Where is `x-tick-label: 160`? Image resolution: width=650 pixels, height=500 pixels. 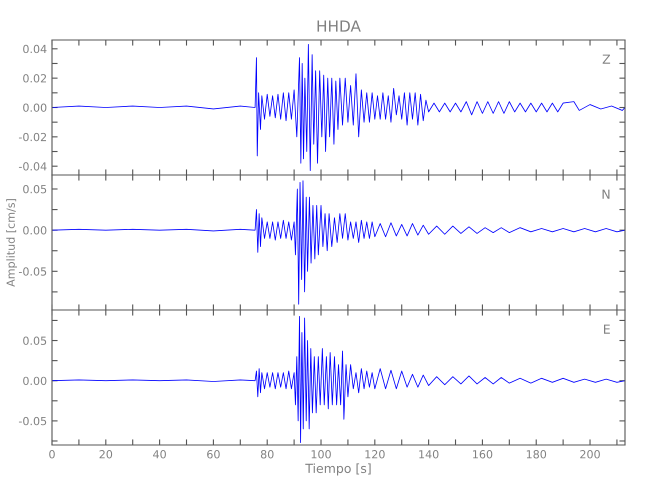 x-tick-label: 160 is located at coordinates (482, 454).